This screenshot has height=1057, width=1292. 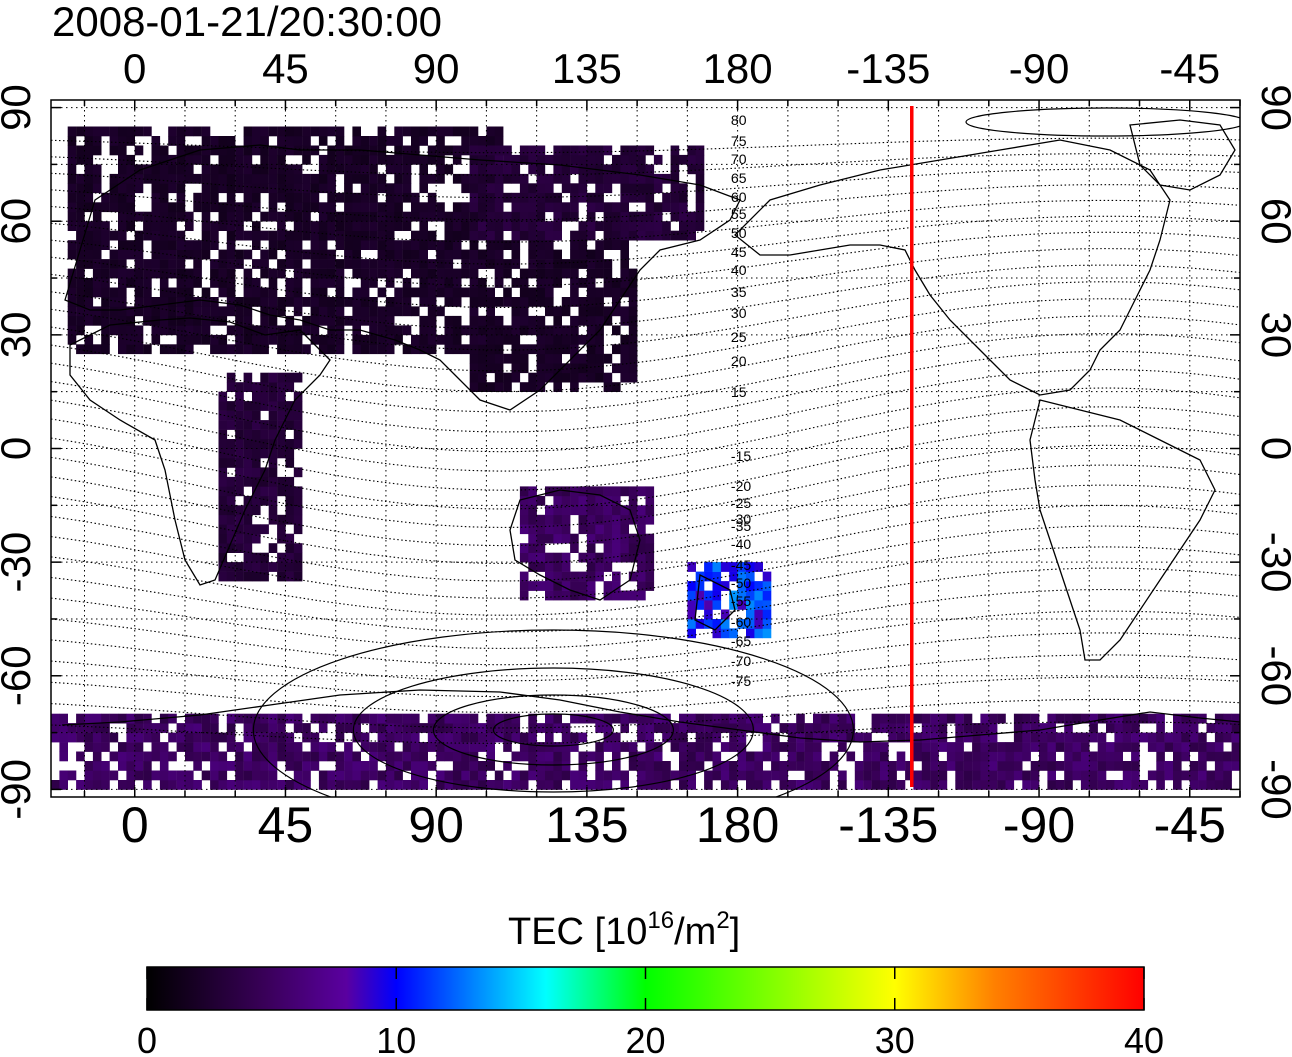 I want to click on contour-label-south: -45, so click(x=741, y=565).